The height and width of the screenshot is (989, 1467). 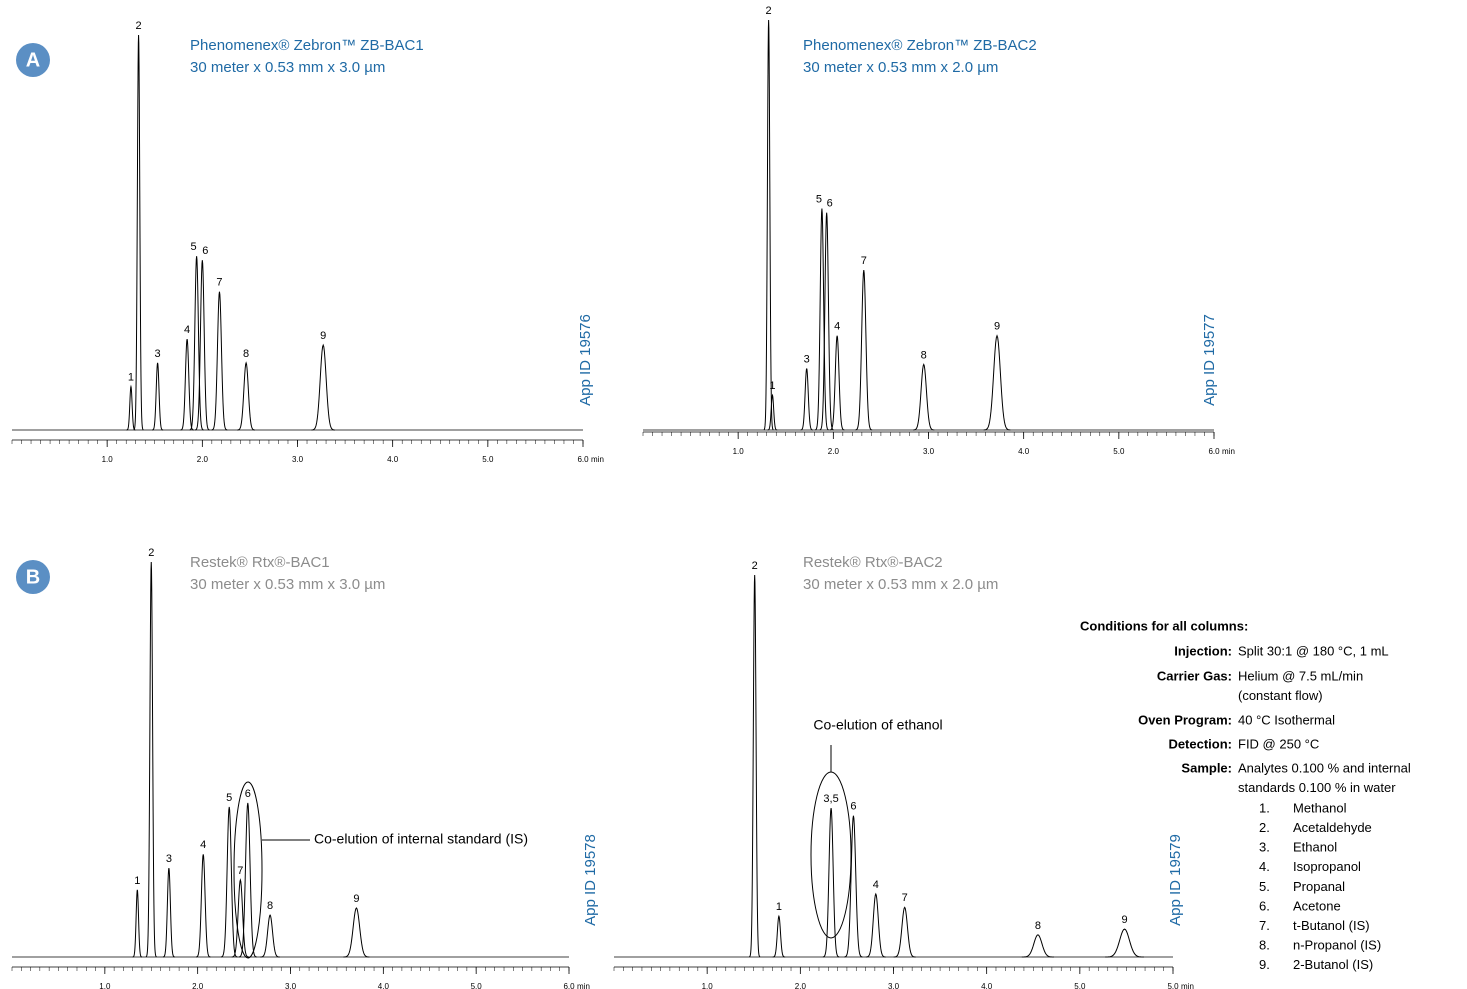 What do you see at coordinates (590, 880) in the screenshot?
I see `app-id: App ID 19578` at bounding box center [590, 880].